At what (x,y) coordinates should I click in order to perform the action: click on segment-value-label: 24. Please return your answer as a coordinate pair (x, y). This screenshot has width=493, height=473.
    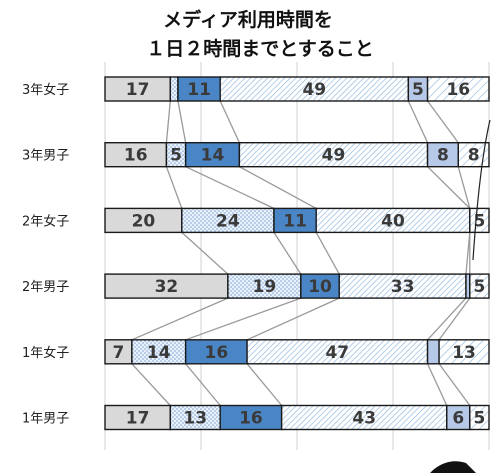
    Looking at the image, I should click on (228, 221).